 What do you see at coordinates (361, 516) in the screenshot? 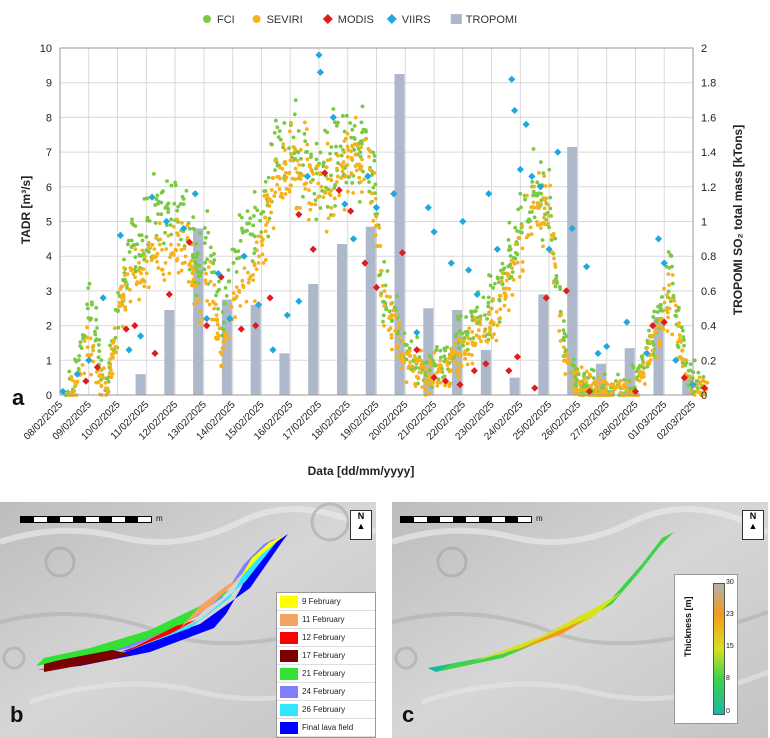
I see `north-label: N` at bounding box center [361, 516].